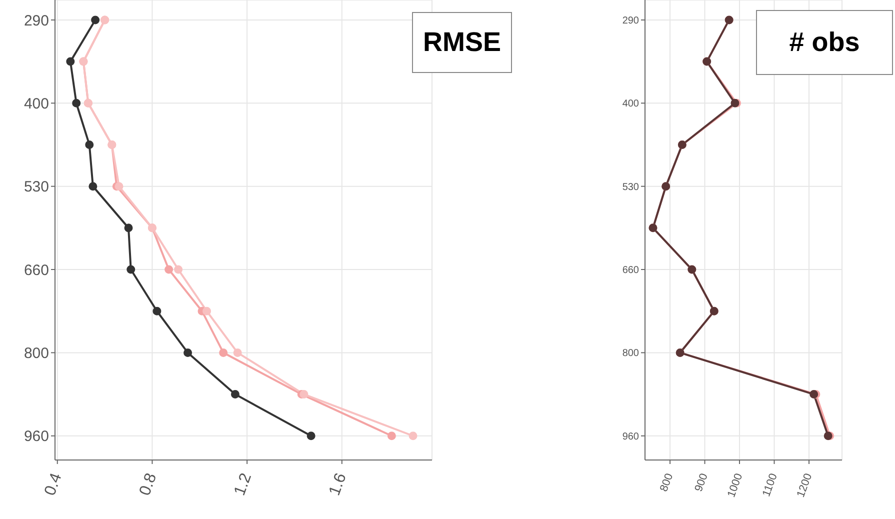  What do you see at coordinates (770, 485) in the screenshot?
I see `x-tick-label: 1100` at bounding box center [770, 485].